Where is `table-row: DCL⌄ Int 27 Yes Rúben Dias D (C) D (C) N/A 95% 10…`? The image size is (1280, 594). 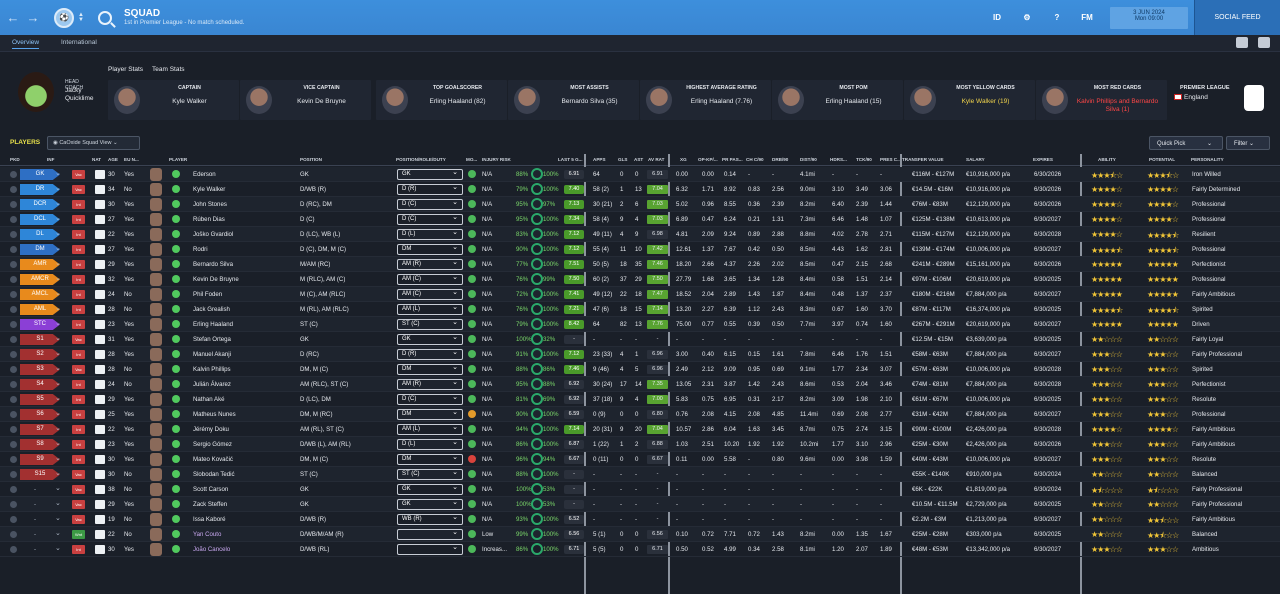 table-row: DCL⌄ Int 27 Yes Rúben Dias D (C) D (C) N/A 95% 10… is located at coordinates (640, 219).